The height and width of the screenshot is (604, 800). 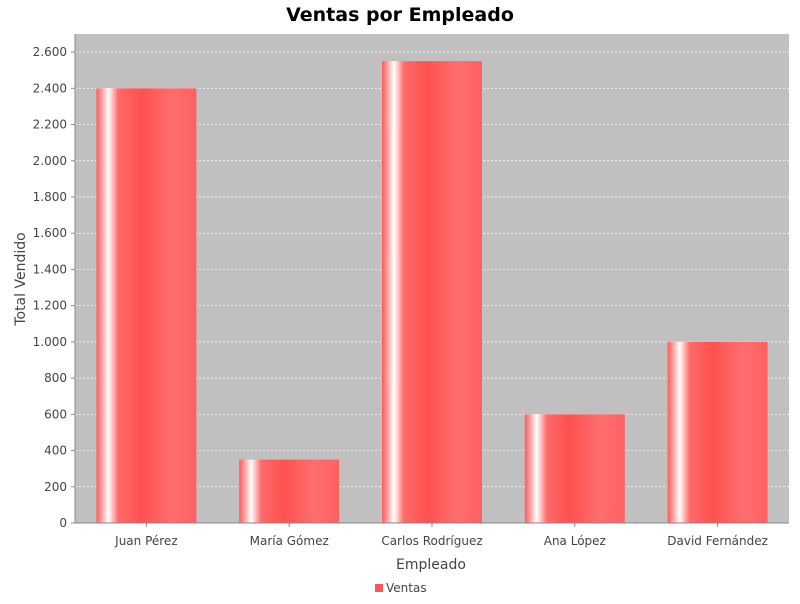 What do you see at coordinates (575, 541) in the screenshot?
I see `x-tick-label: Ana López` at bounding box center [575, 541].